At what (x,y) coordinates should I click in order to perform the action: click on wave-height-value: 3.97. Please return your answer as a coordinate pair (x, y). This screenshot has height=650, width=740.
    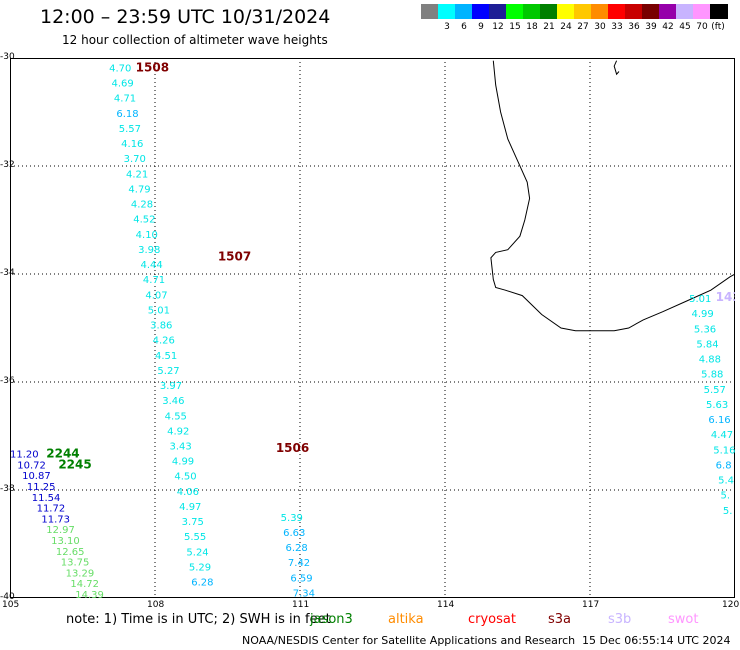
    Looking at the image, I should click on (171, 386).